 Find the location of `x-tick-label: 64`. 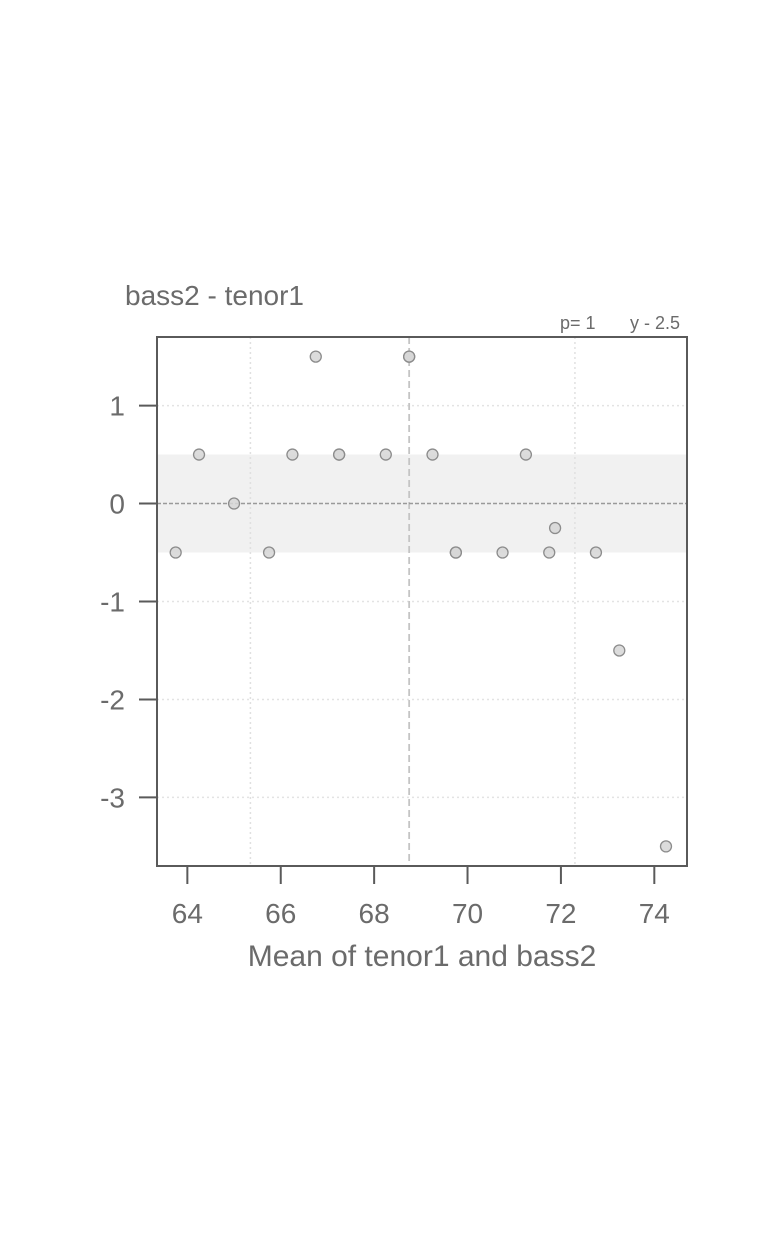

x-tick-label: 64 is located at coordinates (187, 913).